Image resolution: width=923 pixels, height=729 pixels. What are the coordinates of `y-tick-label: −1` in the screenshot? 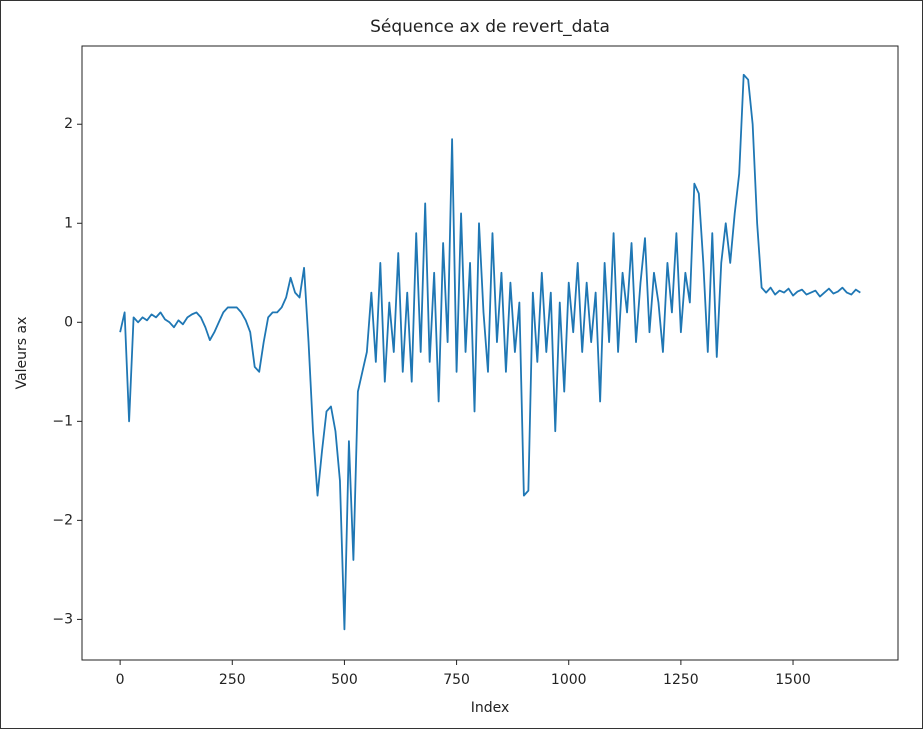 It's located at (62, 421).